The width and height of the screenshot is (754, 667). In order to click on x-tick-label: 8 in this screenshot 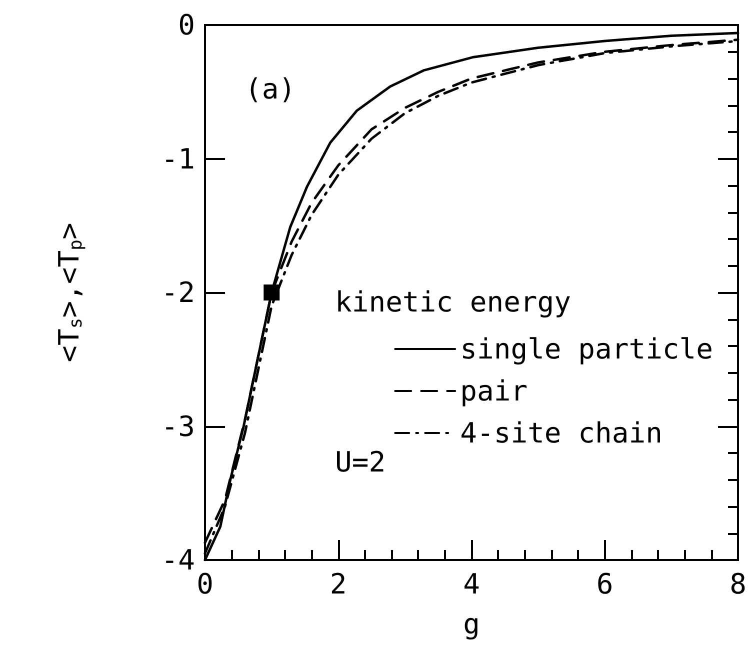, I will do `click(738, 584)`.